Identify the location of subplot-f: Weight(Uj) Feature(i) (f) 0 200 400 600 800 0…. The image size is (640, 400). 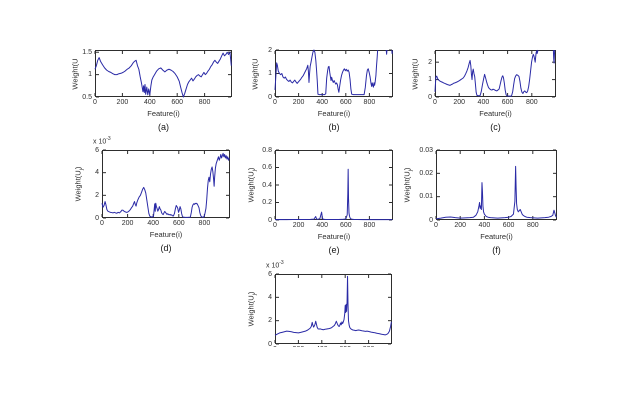
(480, 201).